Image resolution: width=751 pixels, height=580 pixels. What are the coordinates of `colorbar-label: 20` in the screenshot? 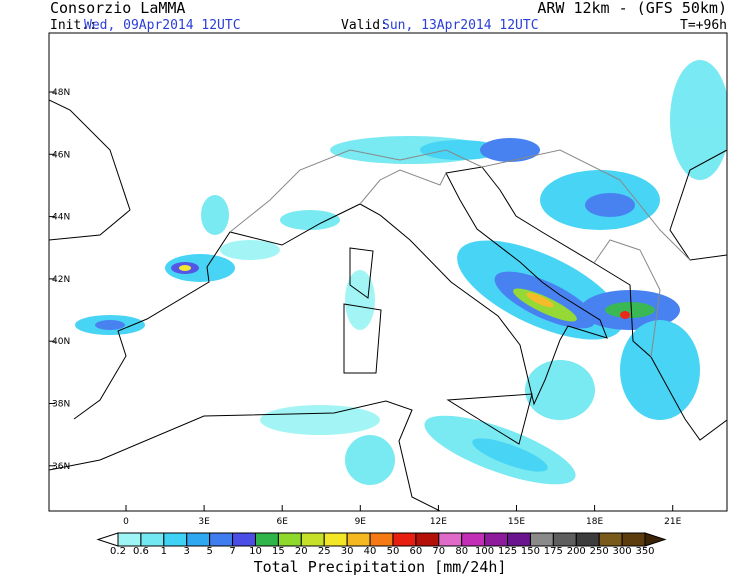 It's located at (301, 551).